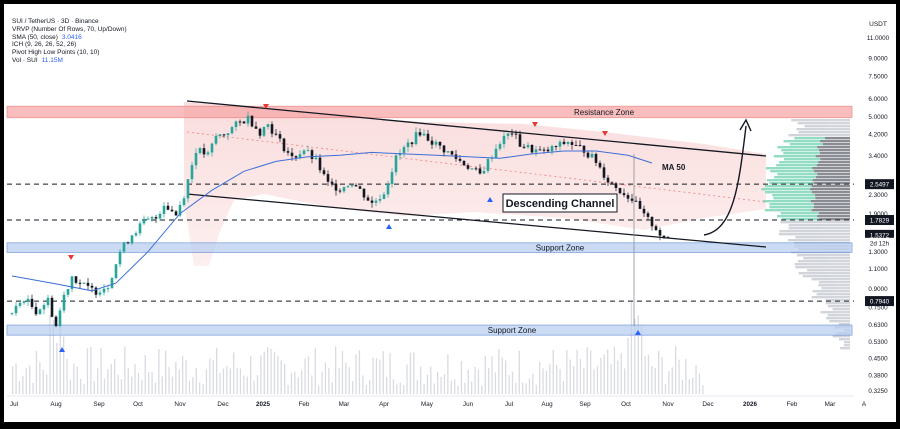 Image resolution: width=900 pixels, height=429 pixels. I want to click on ma50-label: MA 50, so click(674, 167).